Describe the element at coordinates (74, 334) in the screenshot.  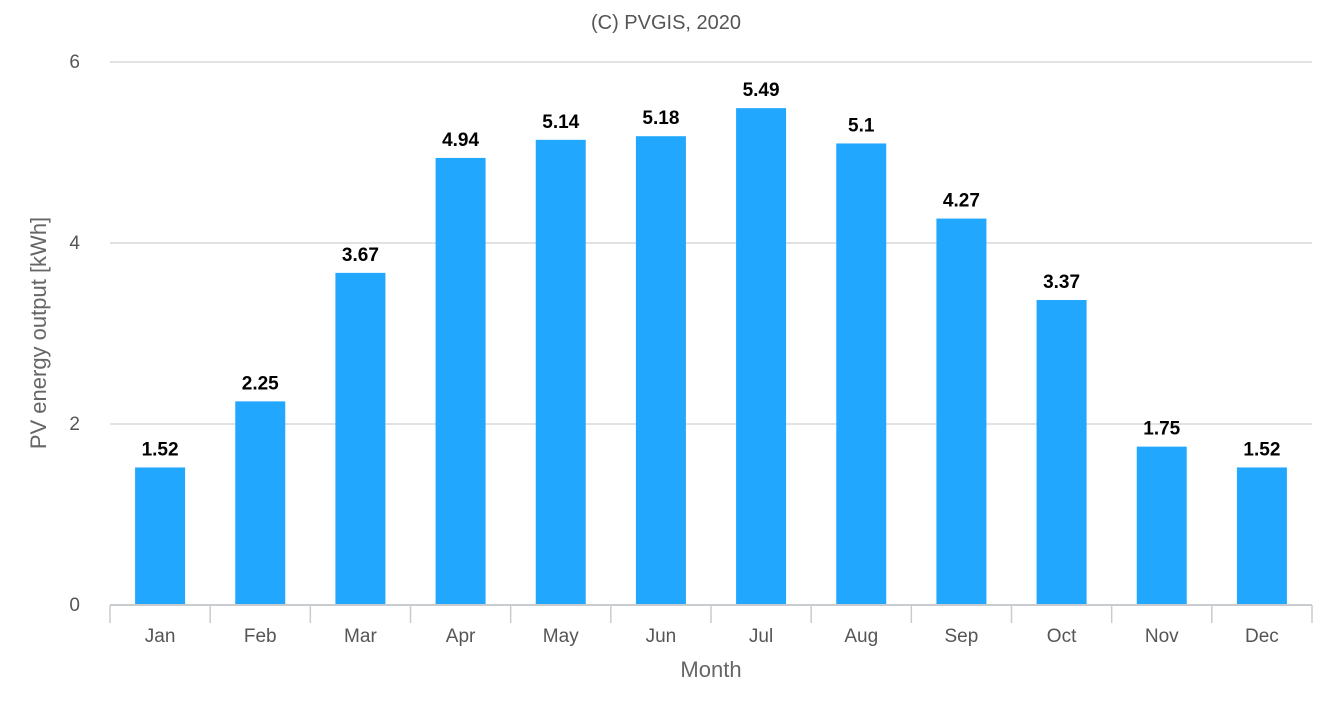
I see `y-axis-ticks: 0 2 4 6` at that location.